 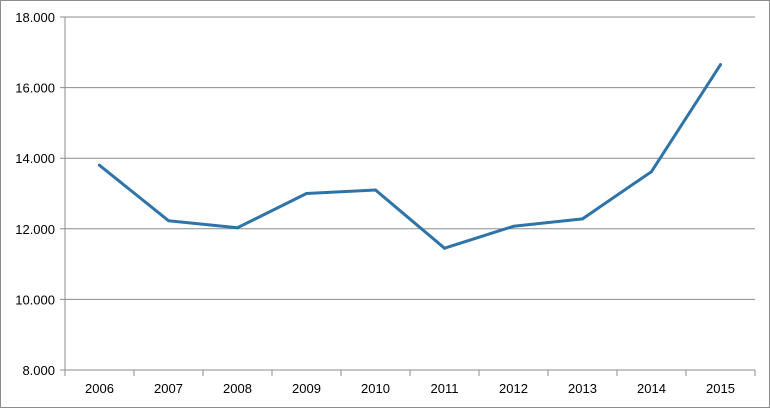 I want to click on x-tick-label: 2009, so click(x=306, y=388).